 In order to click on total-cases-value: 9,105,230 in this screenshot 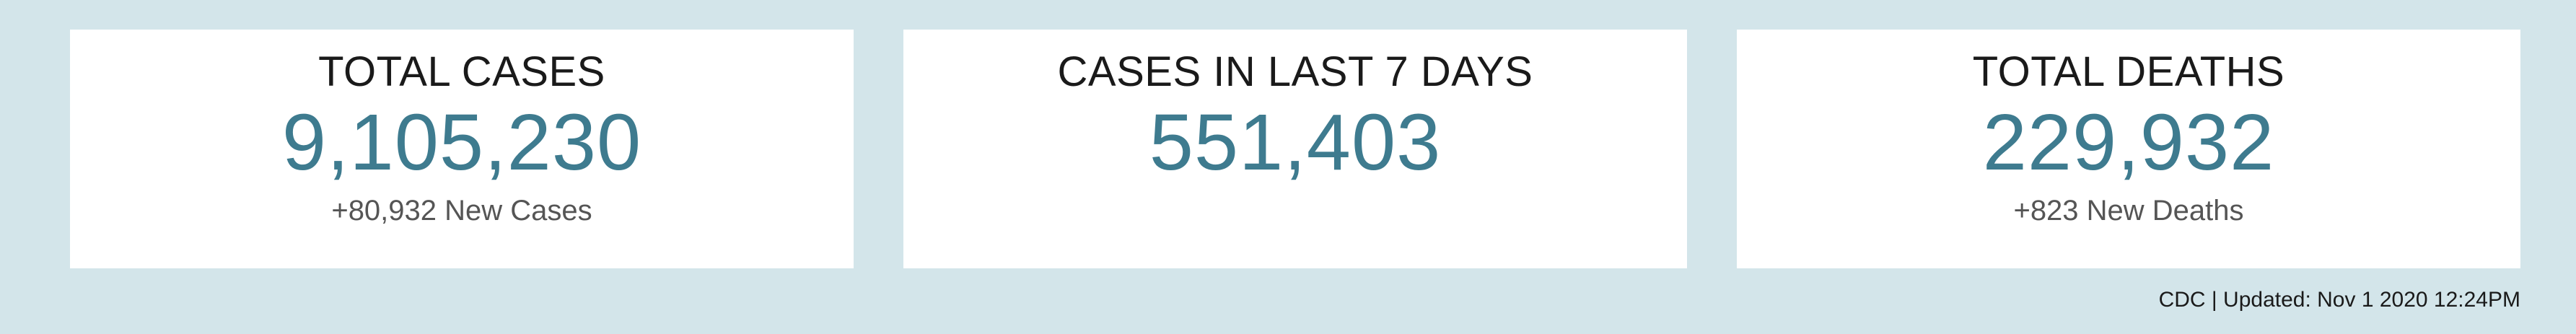, I will do `click(461, 142)`.